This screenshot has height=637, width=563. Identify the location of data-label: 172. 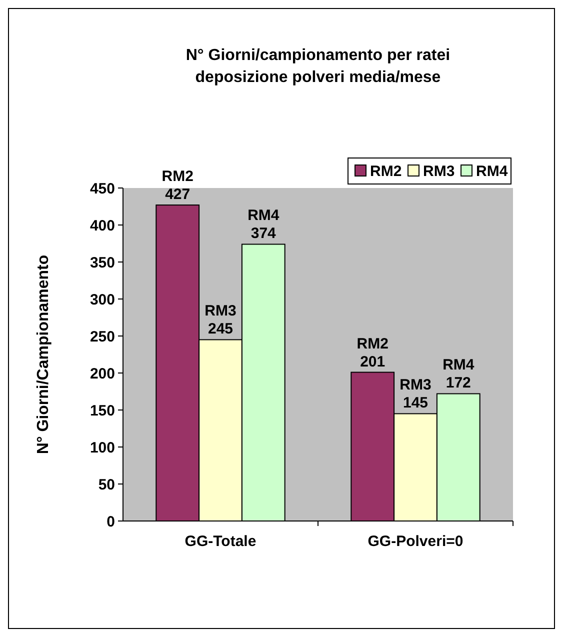
(458, 383).